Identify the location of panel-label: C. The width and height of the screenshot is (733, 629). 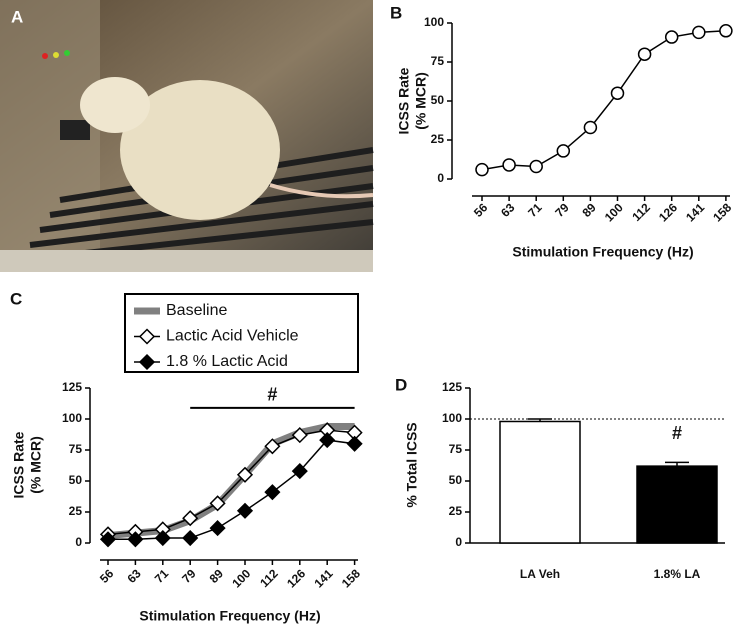
(16, 298).